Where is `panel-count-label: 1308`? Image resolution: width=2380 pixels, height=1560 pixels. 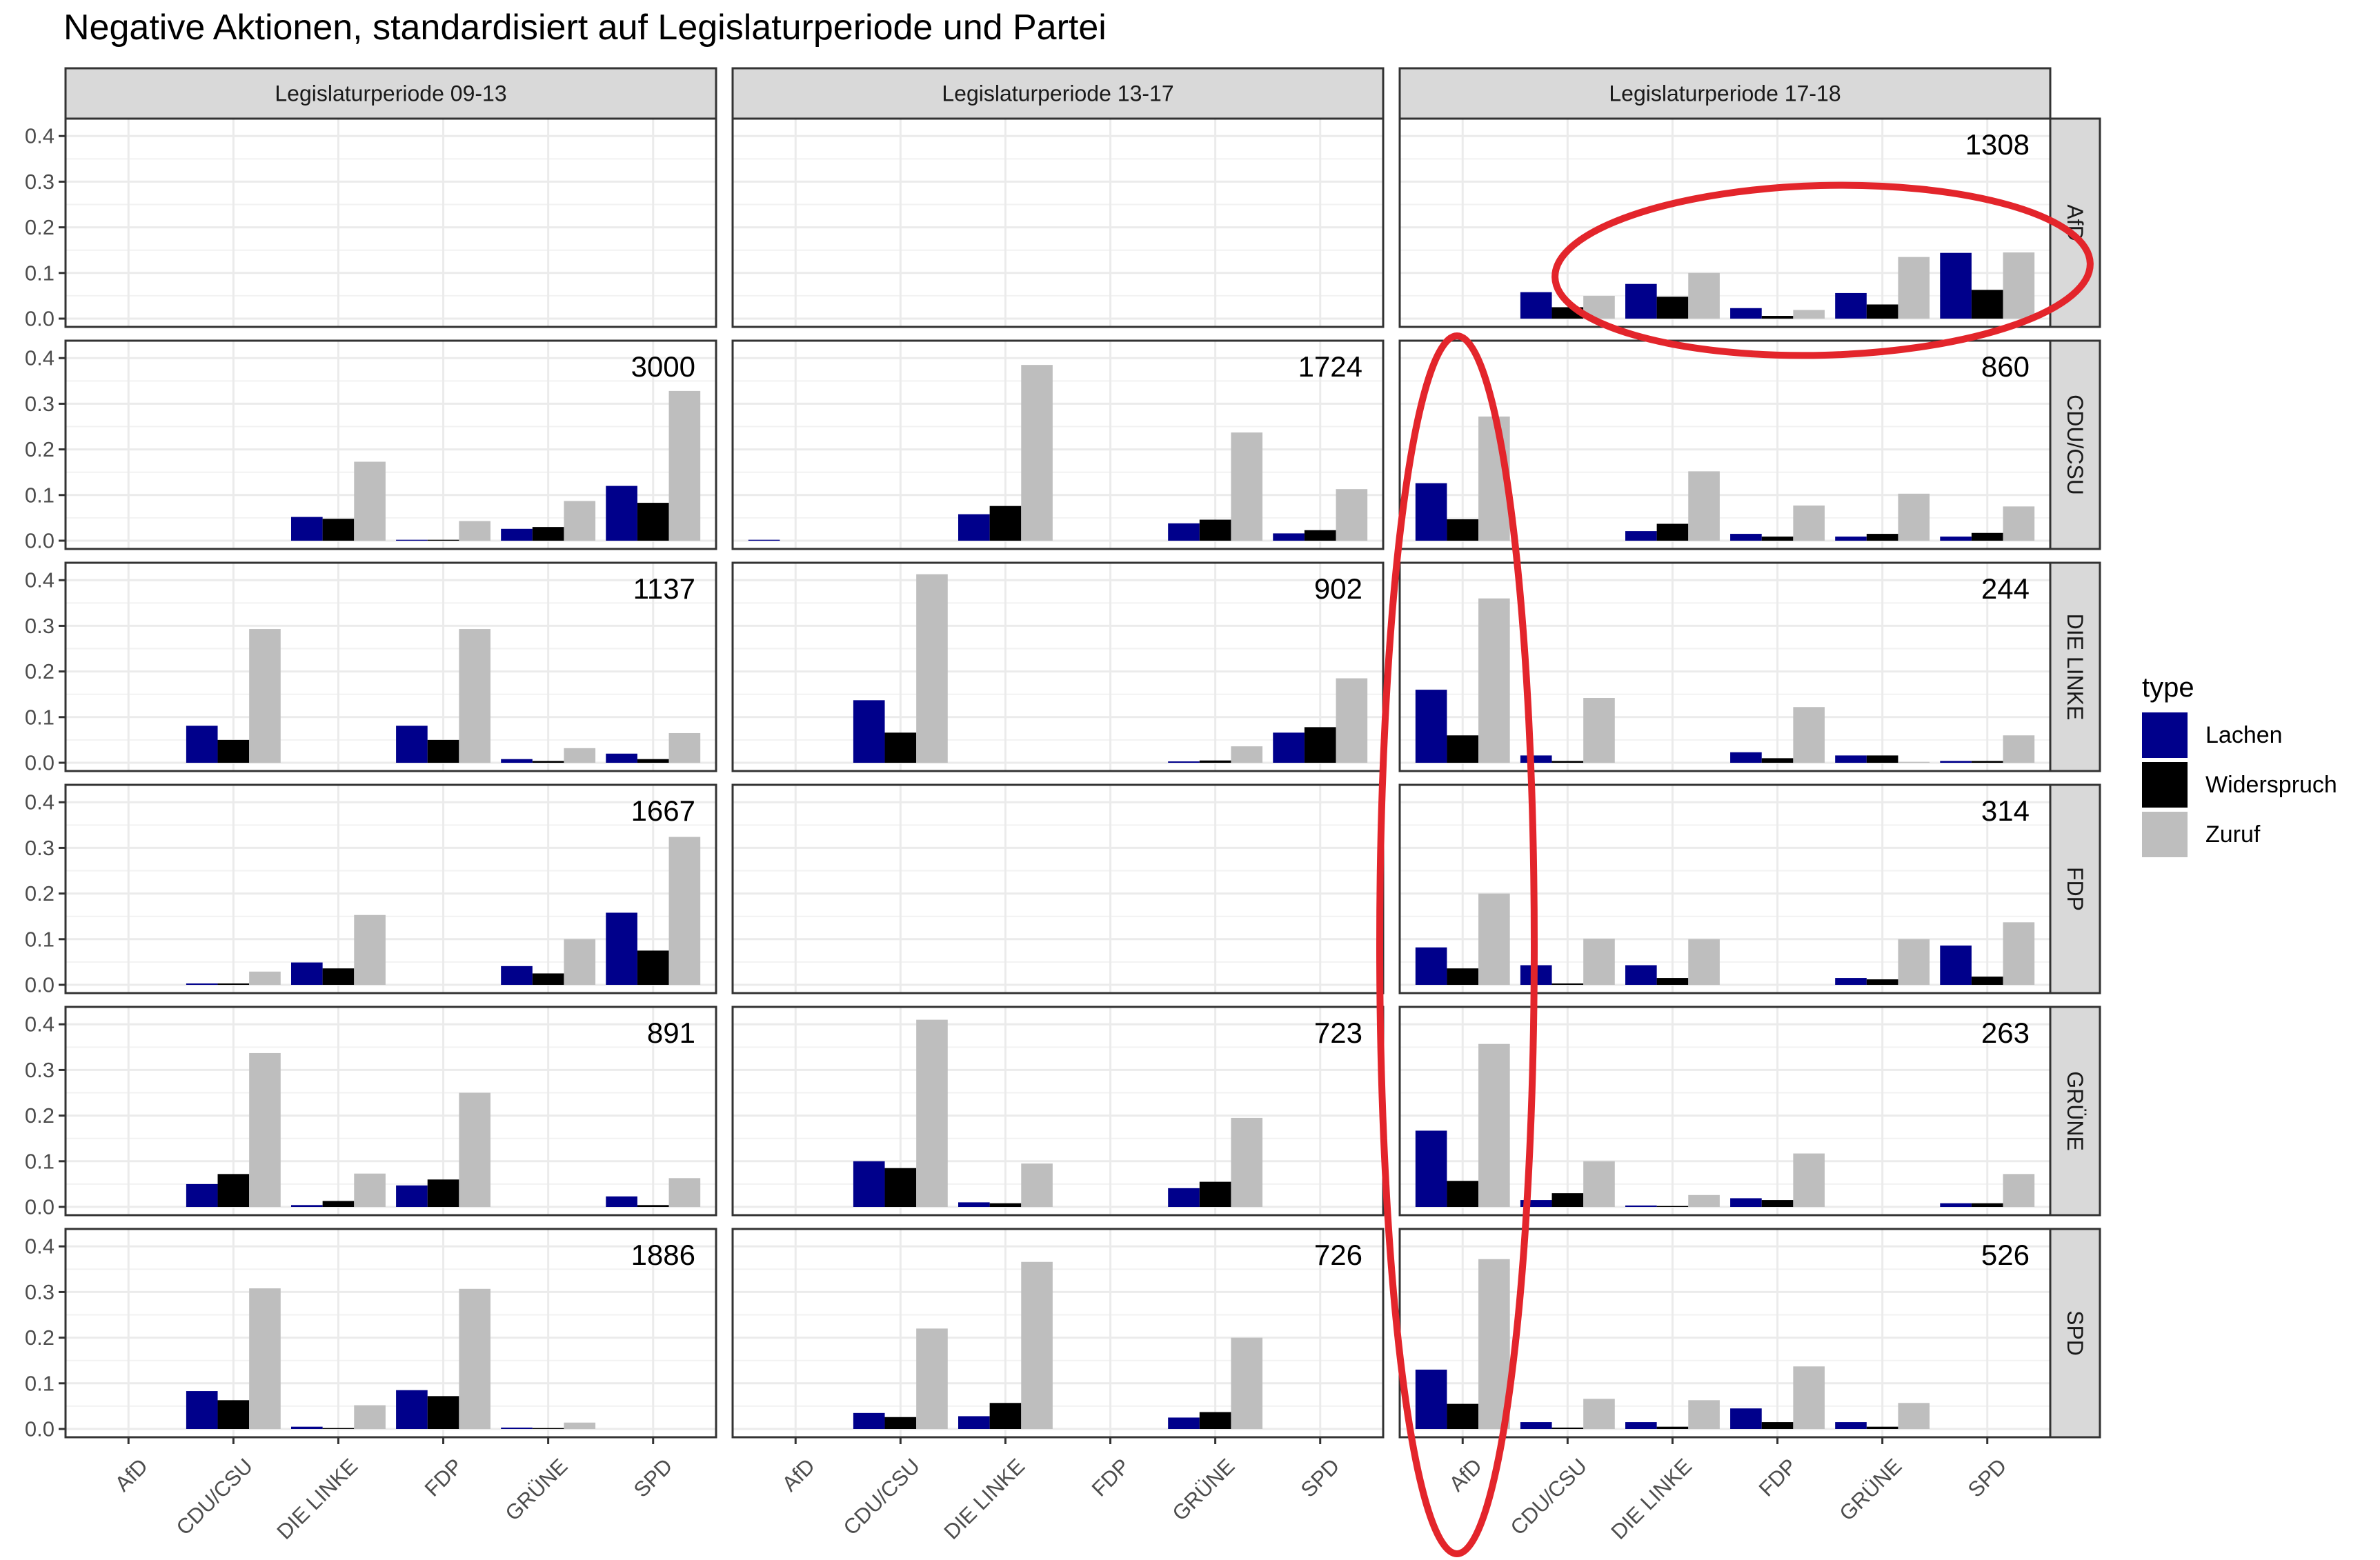 panel-count-label: 1308 is located at coordinates (1997, 144).